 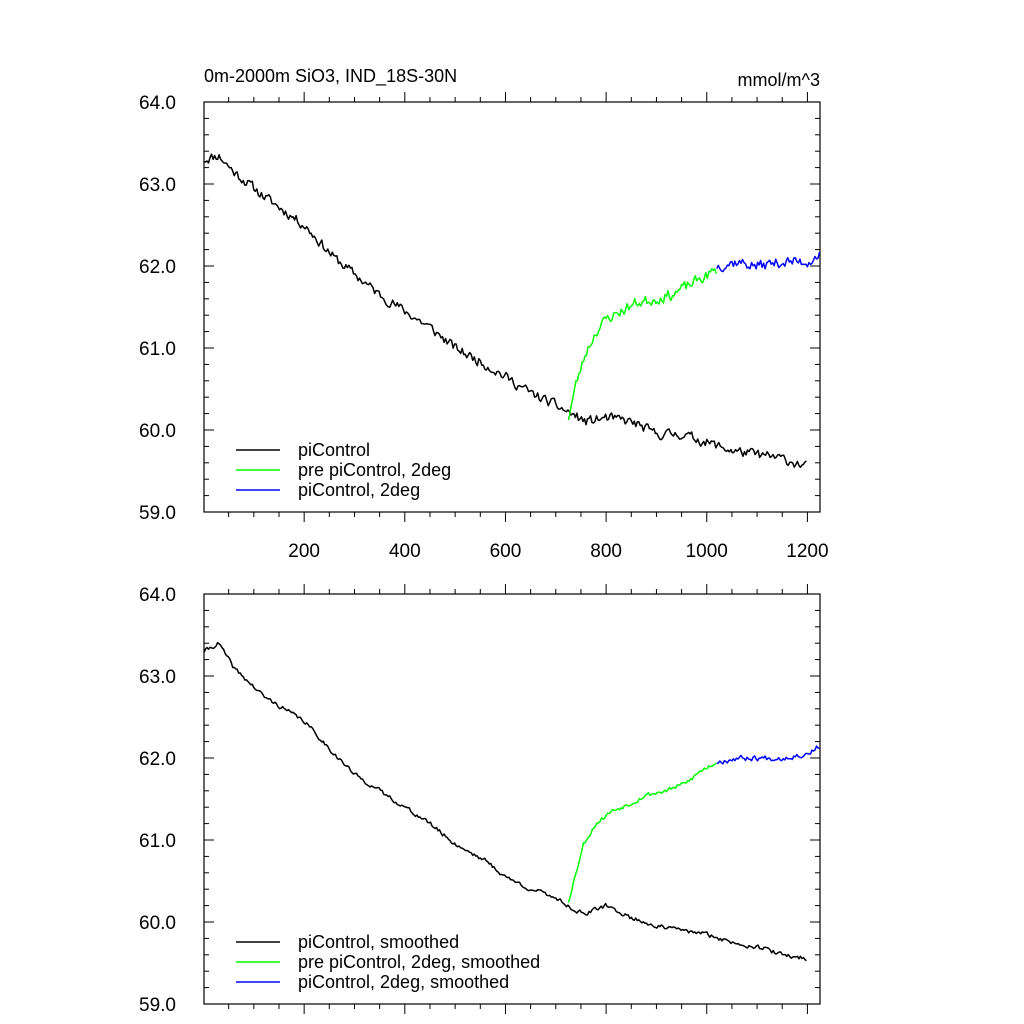 What do you see at coordinates (378, 942) in the screenshot?
I see `legend-label: piControl, smoothed` at bounding box center [378, 942].